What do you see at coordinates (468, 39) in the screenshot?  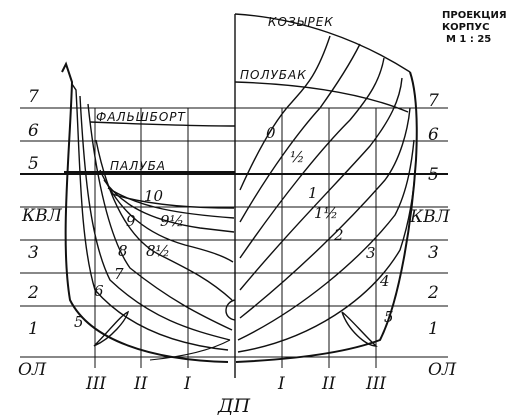 I see `title-scale: М 1 : 25` at bounding box center [468, 39].